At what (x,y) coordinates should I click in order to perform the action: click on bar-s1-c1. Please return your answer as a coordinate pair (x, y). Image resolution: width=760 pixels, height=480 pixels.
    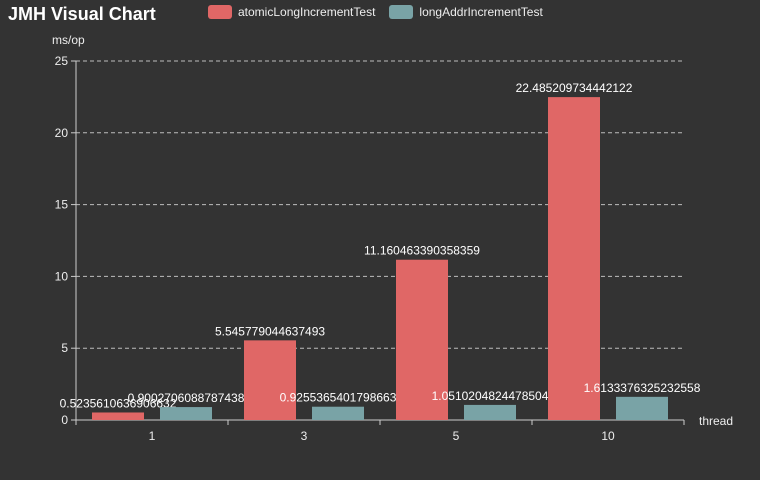
    Looking at the image, I should click on (338, 413).